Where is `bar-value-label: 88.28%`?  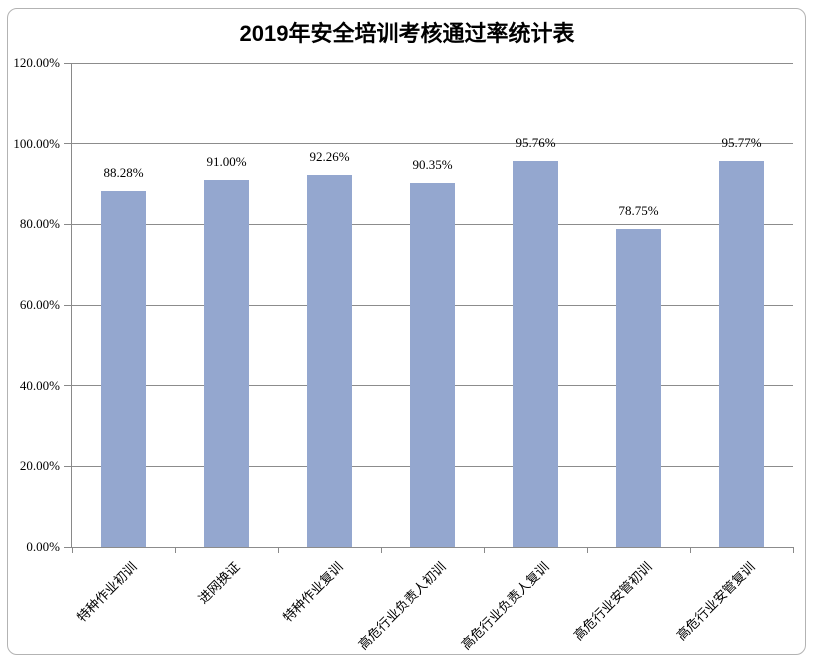
bar-value-label: 88.28% is located at coordinates (123, 172).